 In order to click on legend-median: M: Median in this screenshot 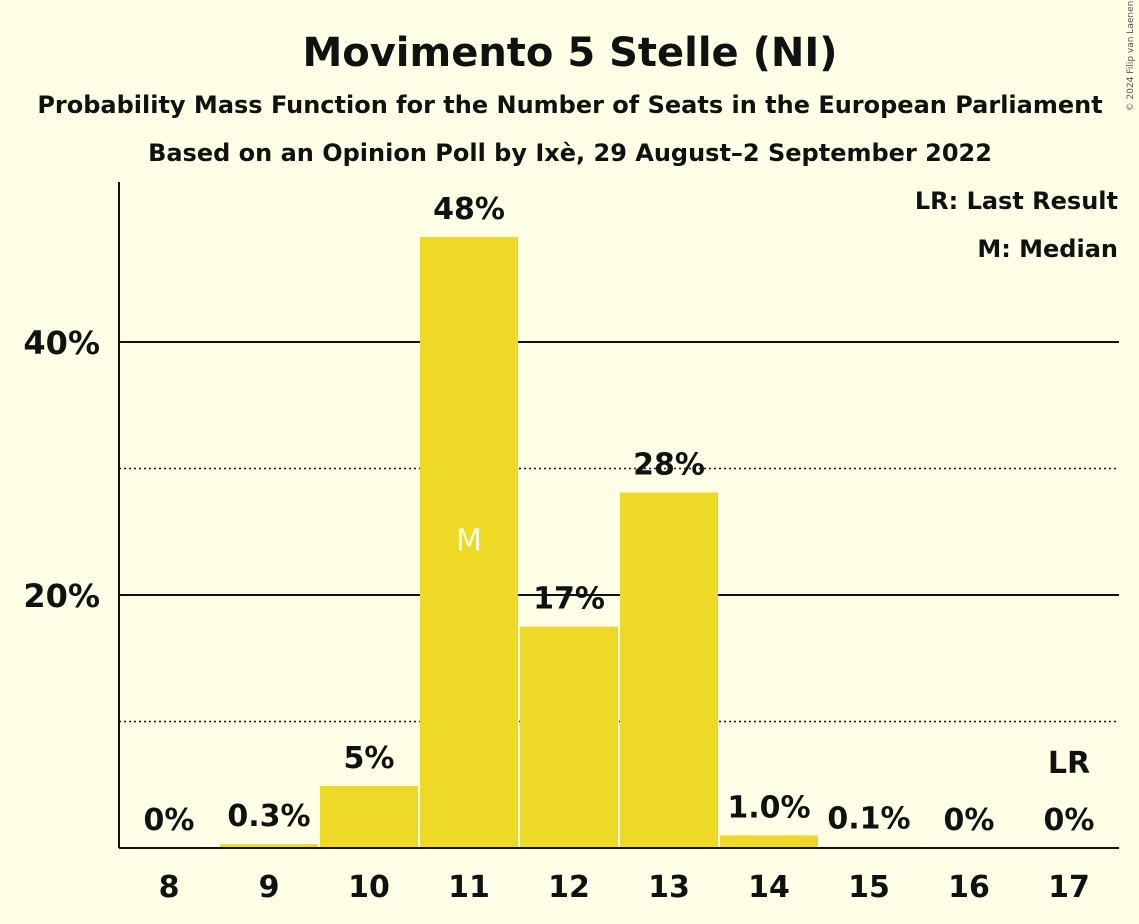, I will do `click(1047, 249)`.